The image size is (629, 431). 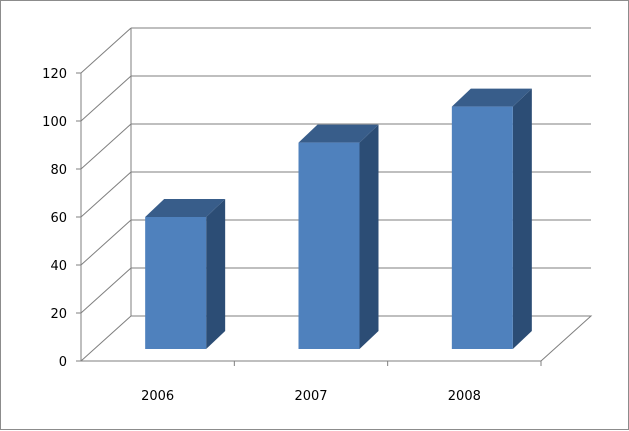 What do you see at coordinates (54, 122) in the screenshot?
I see `y-tick-label: 100` at bounding box center [54, 122].